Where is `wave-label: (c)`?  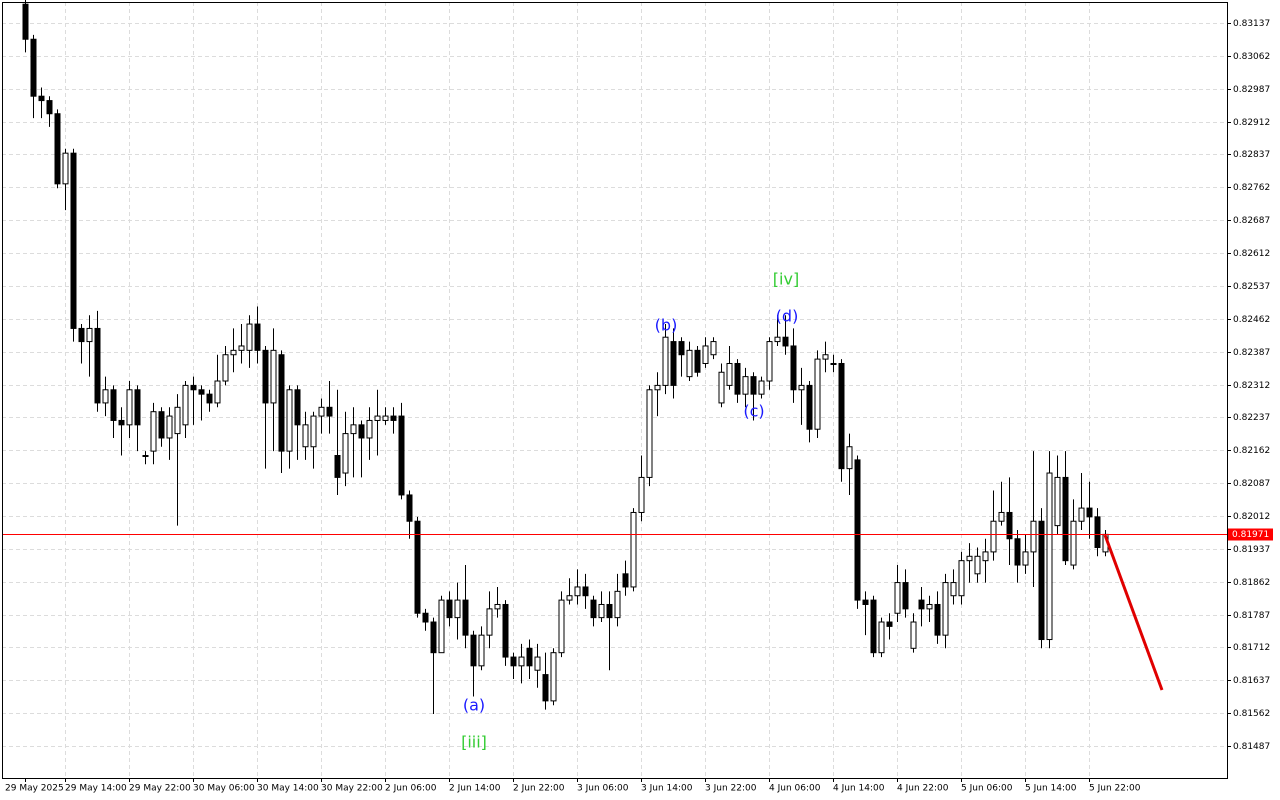 wave-label: (c) is located at coordinates (753, 411).